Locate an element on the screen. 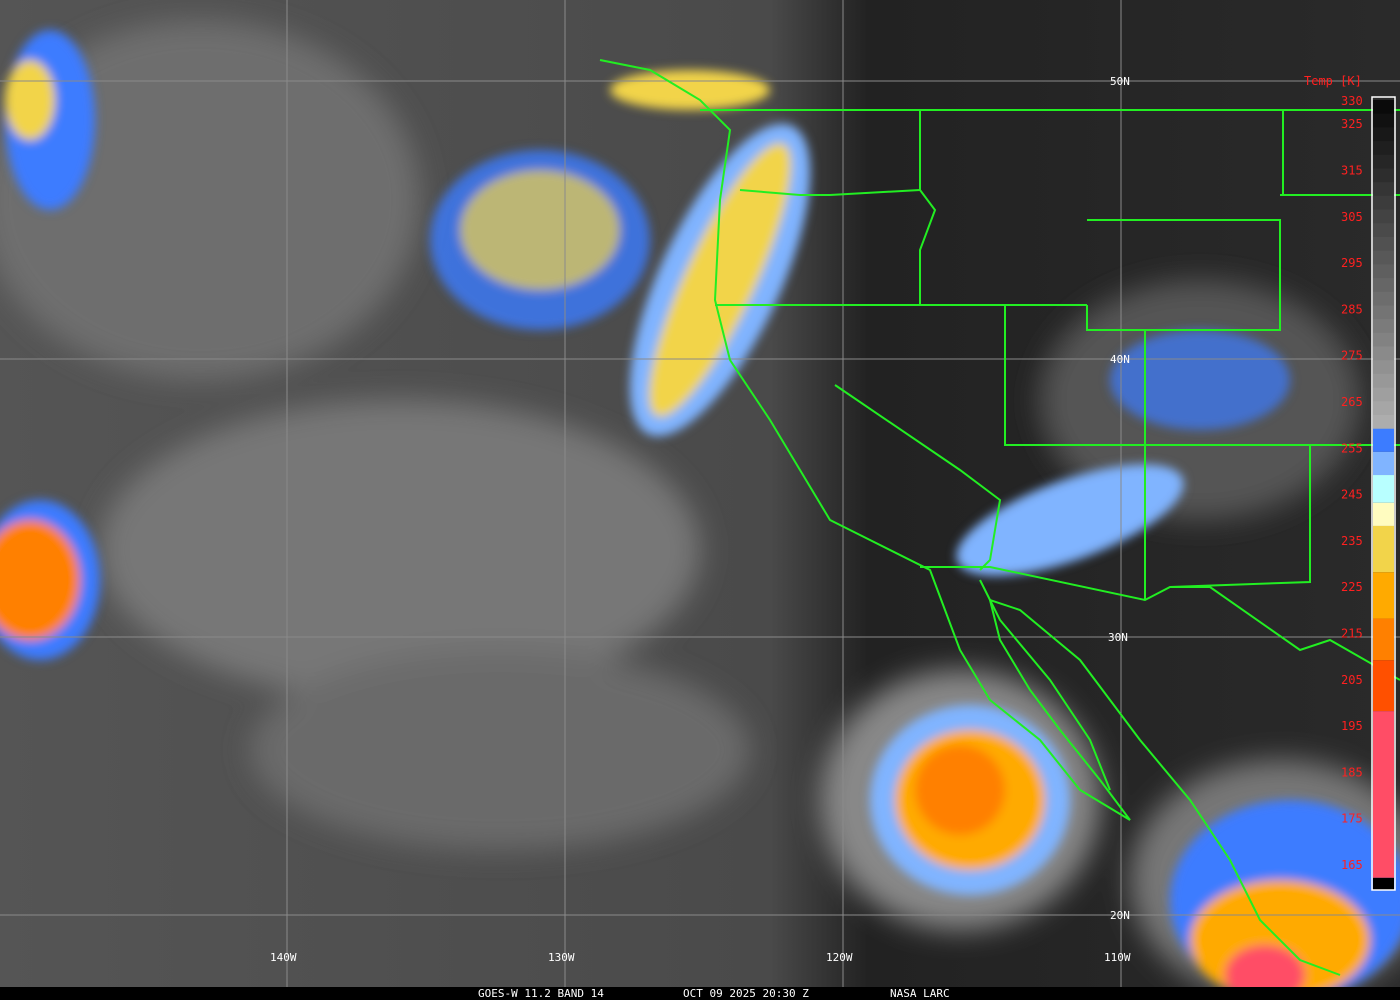 This screenshot has width=1400, height=1000. colorbar-tick-label: 275 is located at coordinates (1352, 356).